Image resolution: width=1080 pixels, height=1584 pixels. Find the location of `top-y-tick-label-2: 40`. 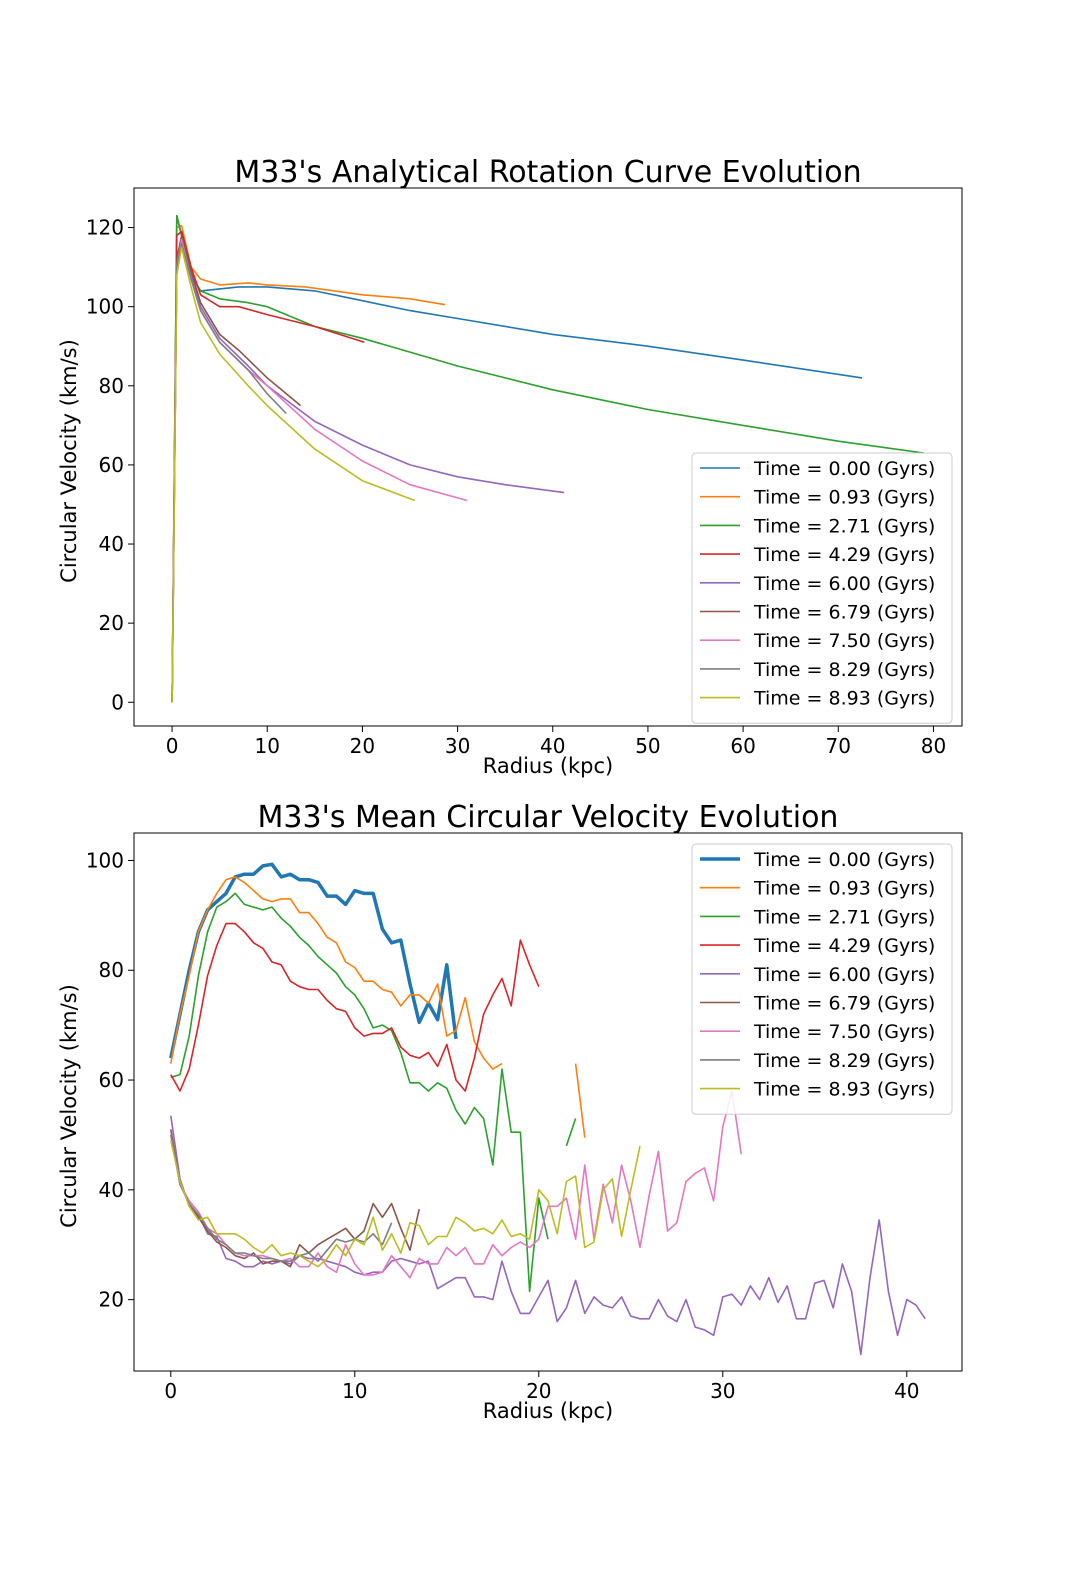

top-y-tick-label-2: 40 is located at coordinates (111, 544).